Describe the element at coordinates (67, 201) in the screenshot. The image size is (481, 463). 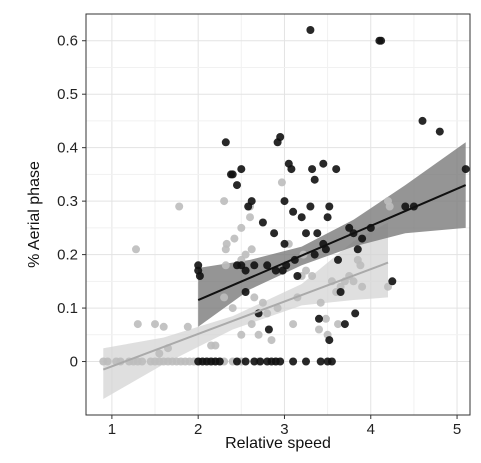
I see `y-tick-label: 0.3` at that location.